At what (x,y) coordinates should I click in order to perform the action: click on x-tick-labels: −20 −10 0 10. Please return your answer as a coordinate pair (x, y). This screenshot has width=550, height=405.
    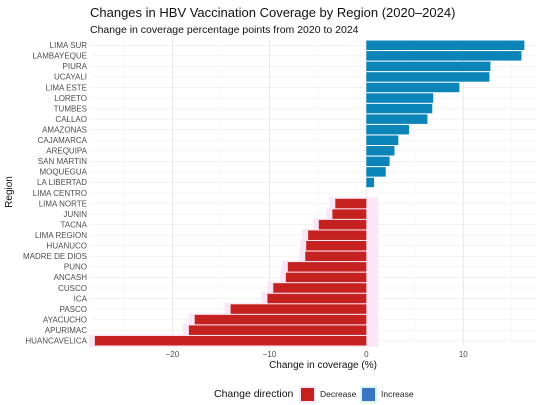
    Looking at the image, I should click on (317, 354).